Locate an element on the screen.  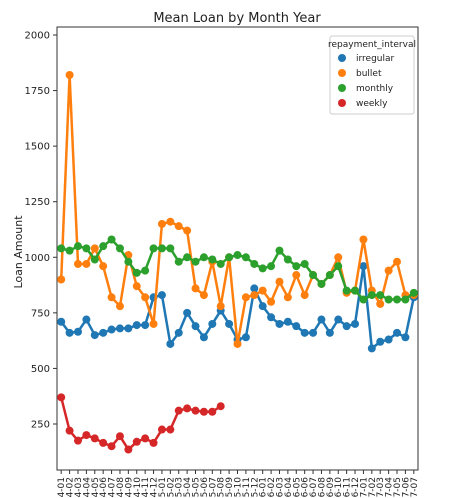
series-line is located at coordinates (140, 424).